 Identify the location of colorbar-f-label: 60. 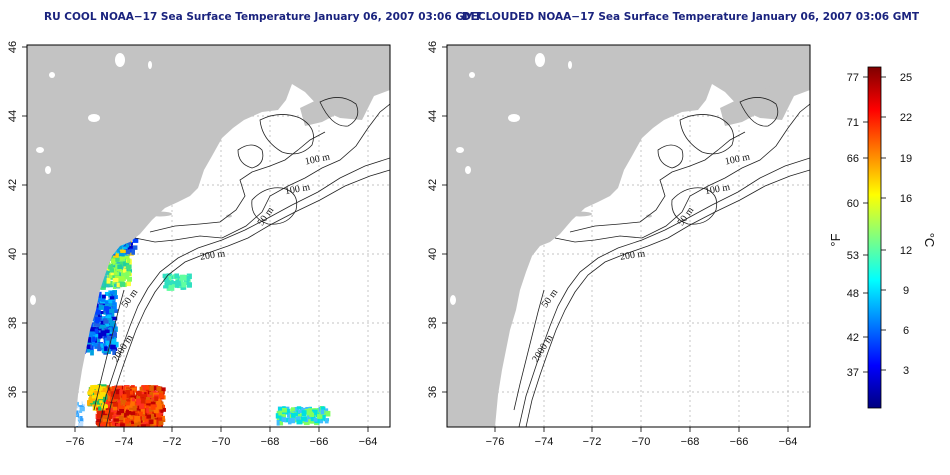
(853, 204).